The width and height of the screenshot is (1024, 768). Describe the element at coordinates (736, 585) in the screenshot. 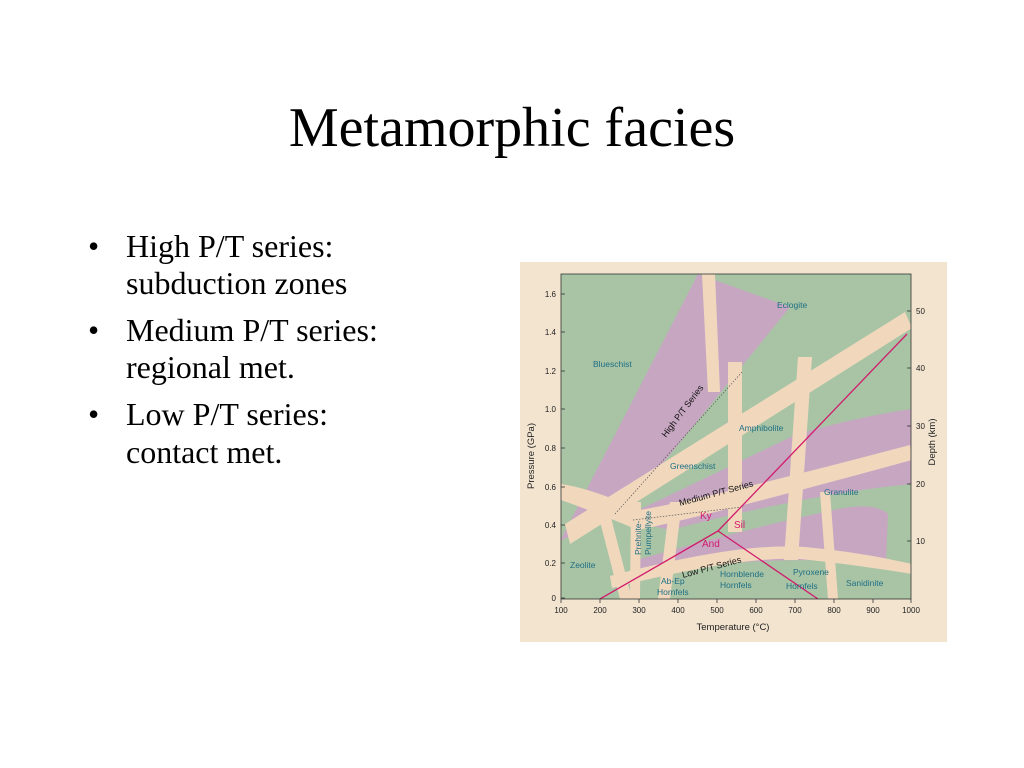

I see `facies-label-hornblende-hornfels: Hornfels` at that location.